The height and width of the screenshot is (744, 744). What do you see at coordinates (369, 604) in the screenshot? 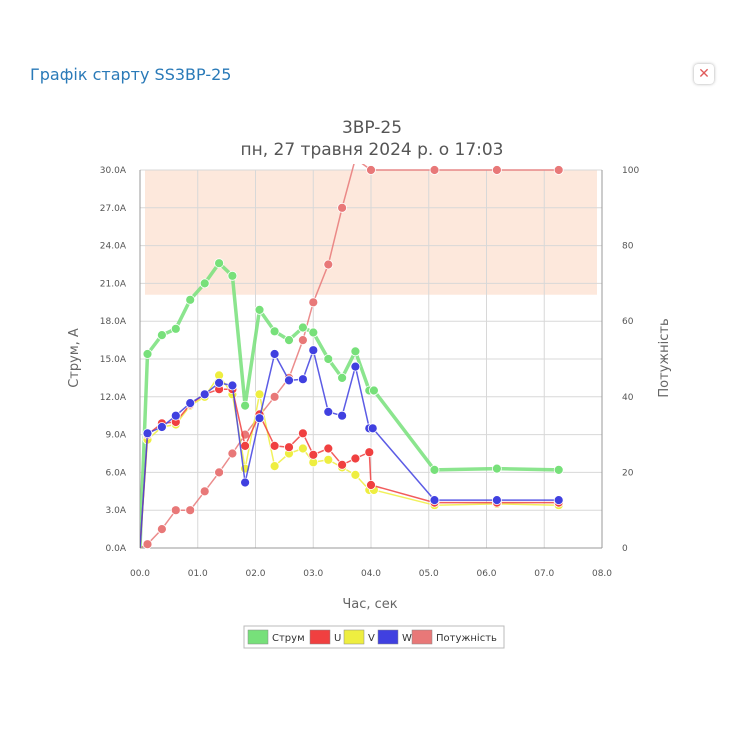
I see `x-axis-label: Час, сек` at bounding box center [369, 604].